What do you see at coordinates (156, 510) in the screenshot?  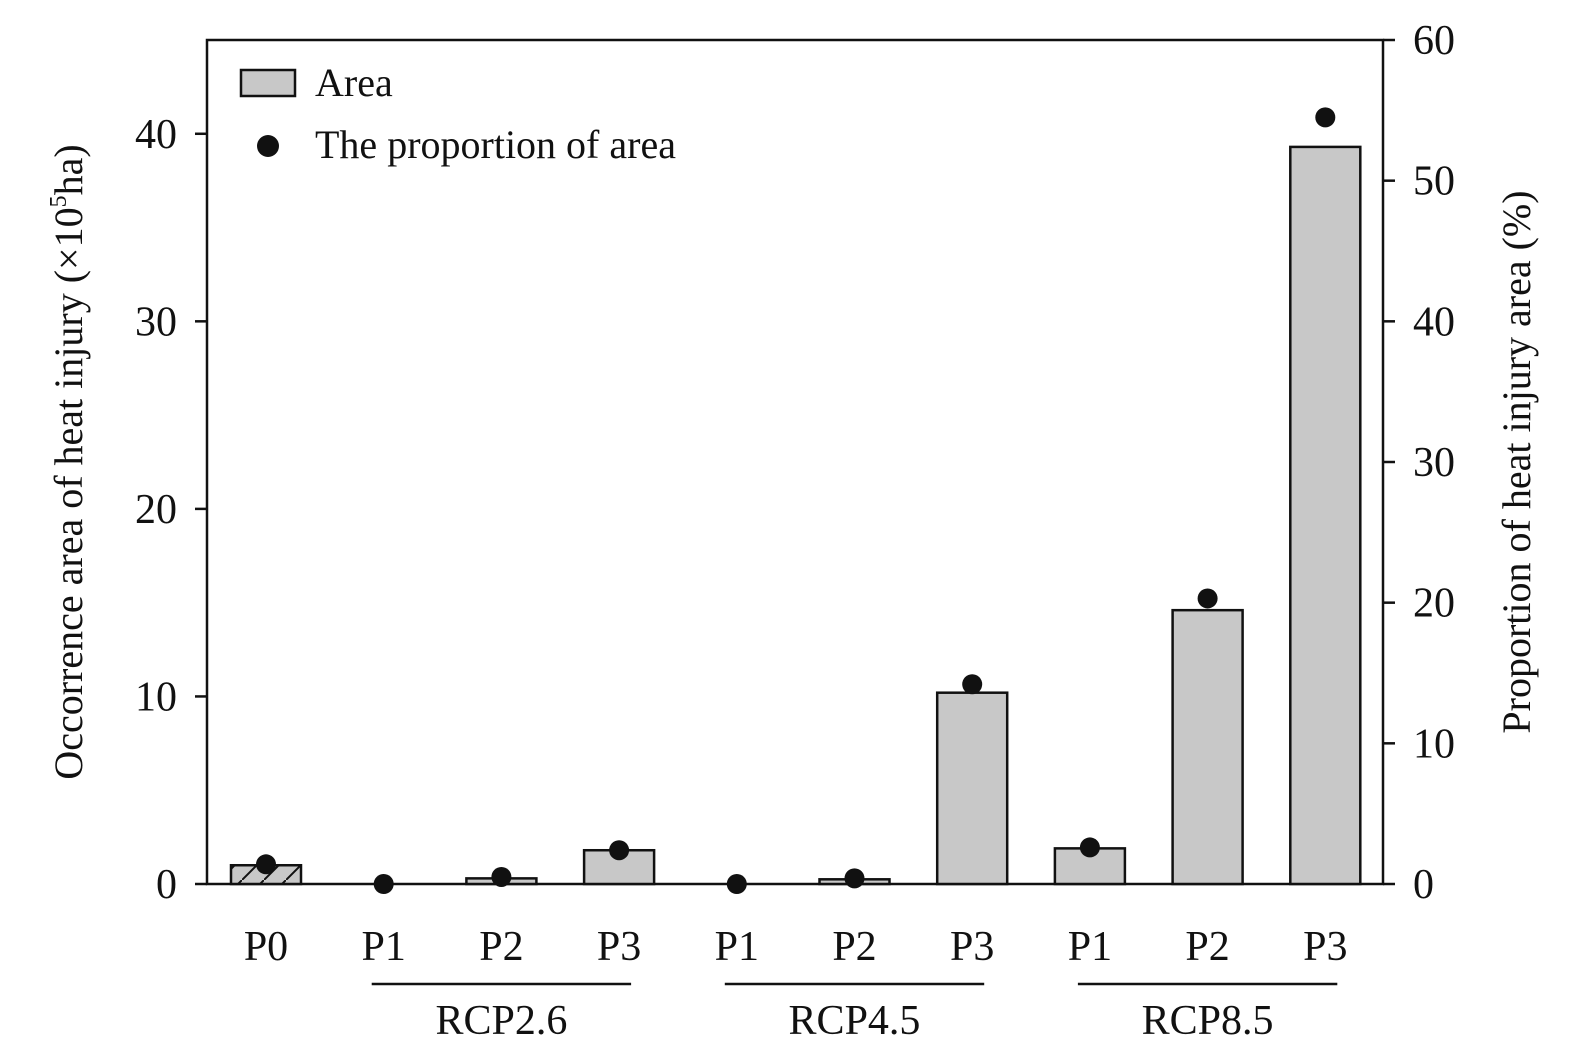 I see `y-left-tick-label-20: 20` at bounding box center [156, 510].